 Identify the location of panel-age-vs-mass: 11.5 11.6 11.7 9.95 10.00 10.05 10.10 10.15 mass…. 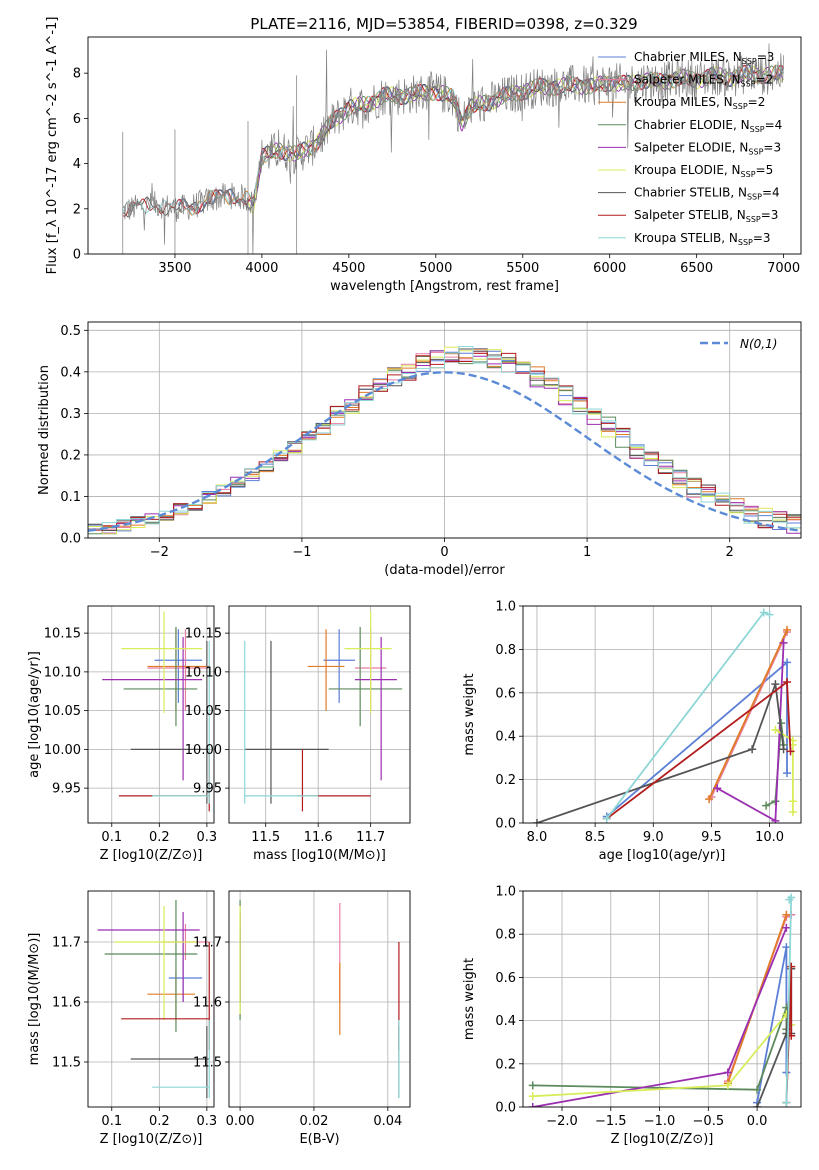
(298, 734).